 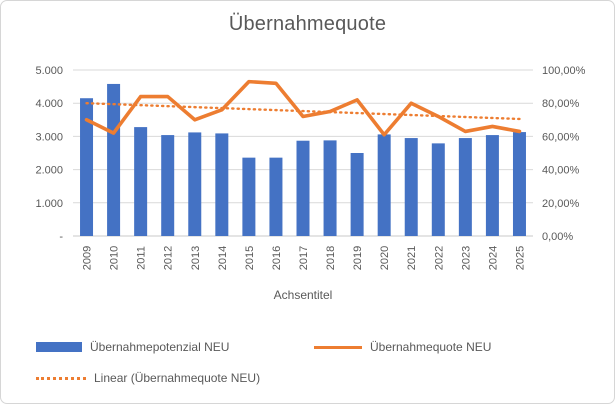 I want to click on right-axis-tick-label: 60,00%, so click(x=561, y=137).